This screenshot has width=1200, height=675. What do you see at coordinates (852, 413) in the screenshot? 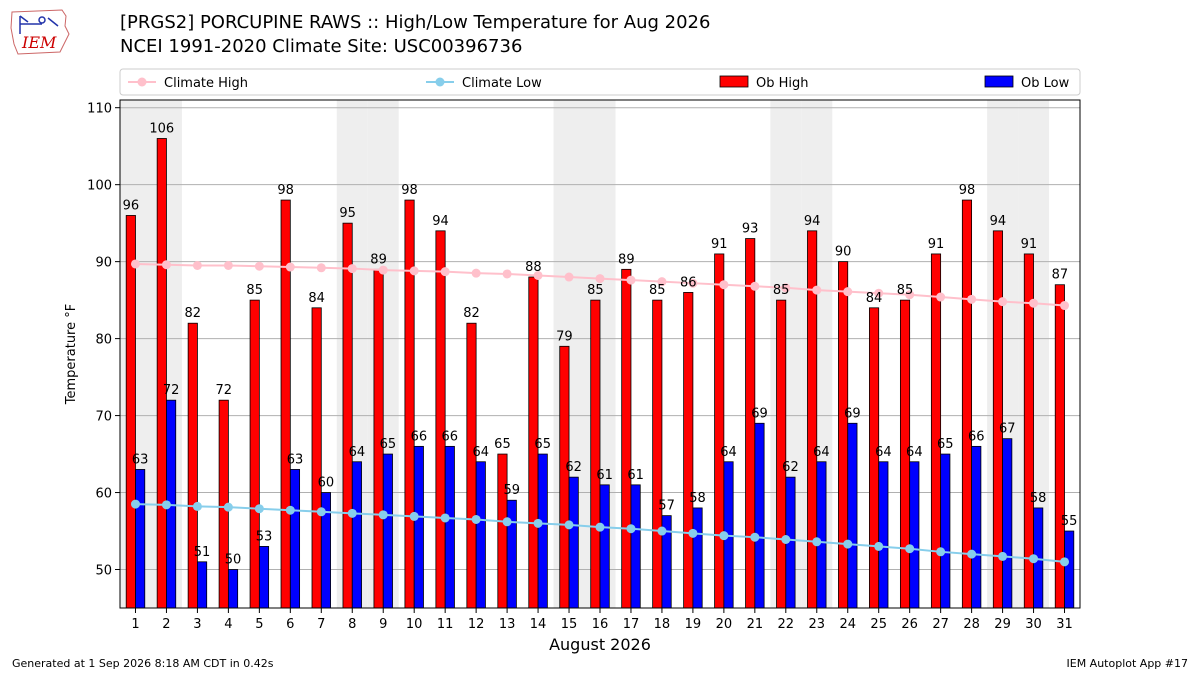
I see `ob-low-label: 69` at bounding box center [852, 413].